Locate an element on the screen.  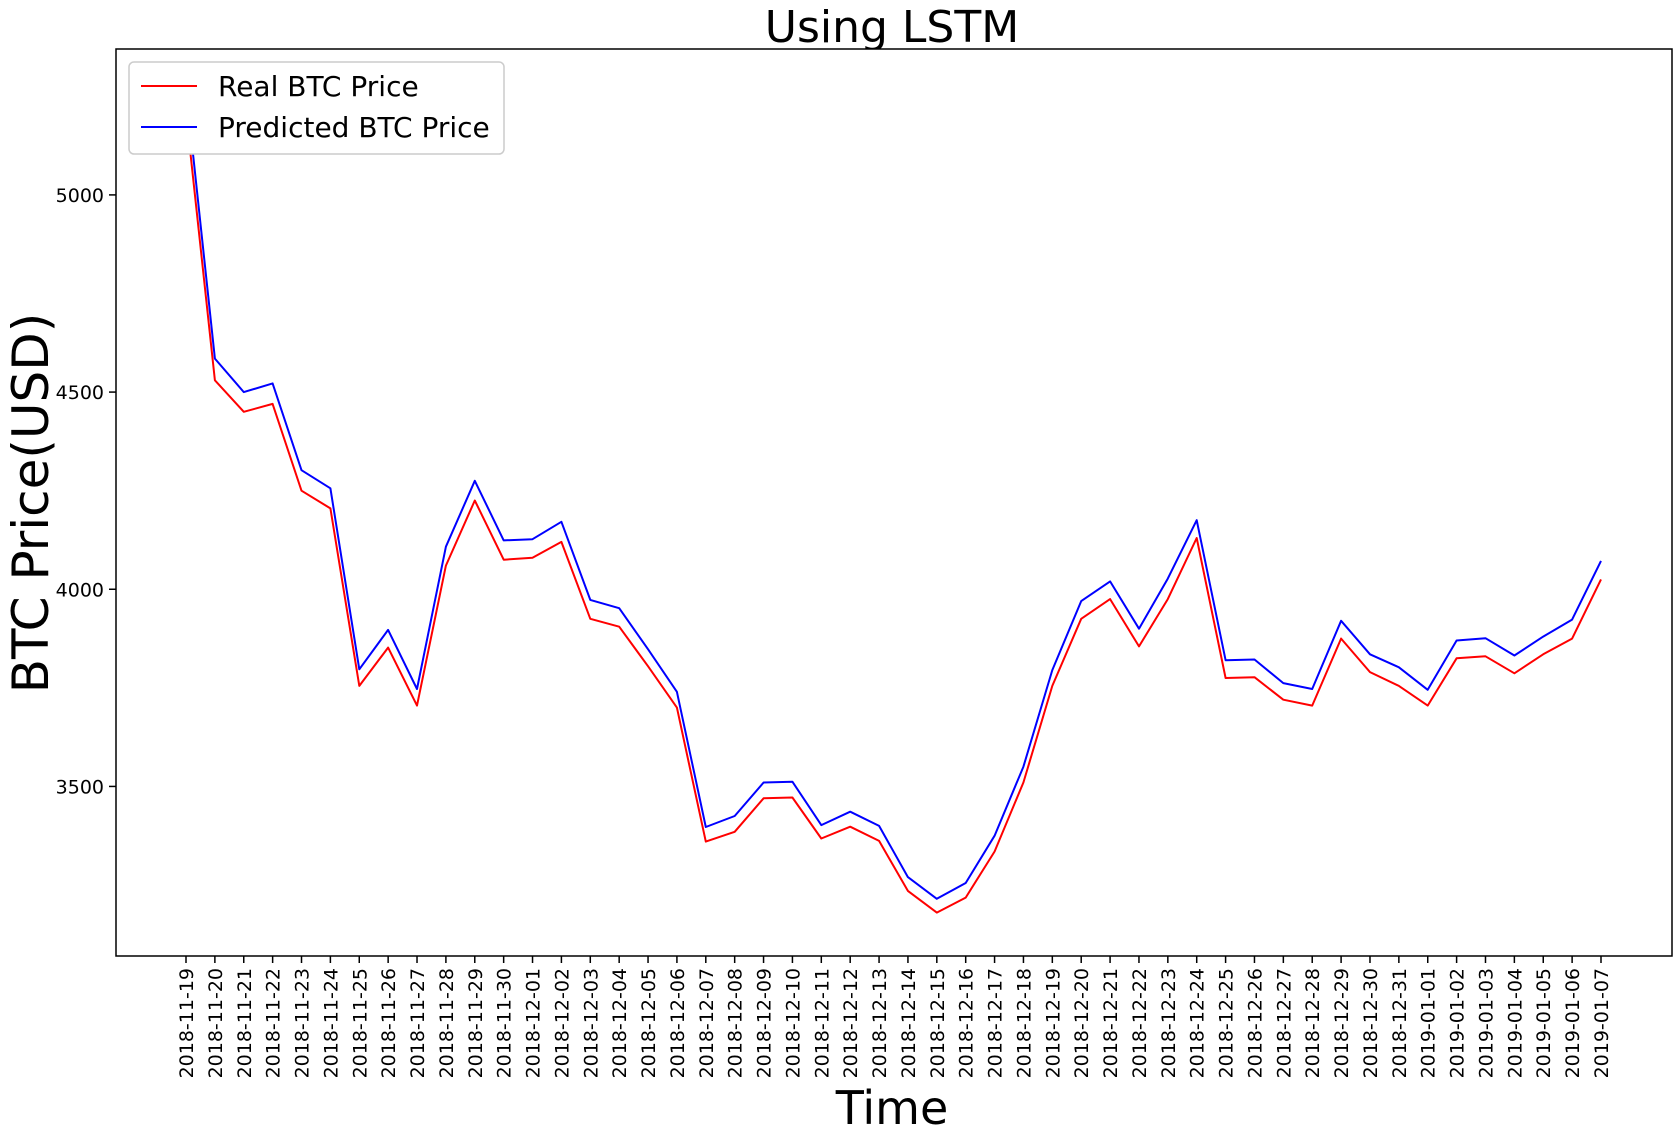
x-tick-label-2018-12-26: 2018-12-26 is located at coordinates (1255, 1023).